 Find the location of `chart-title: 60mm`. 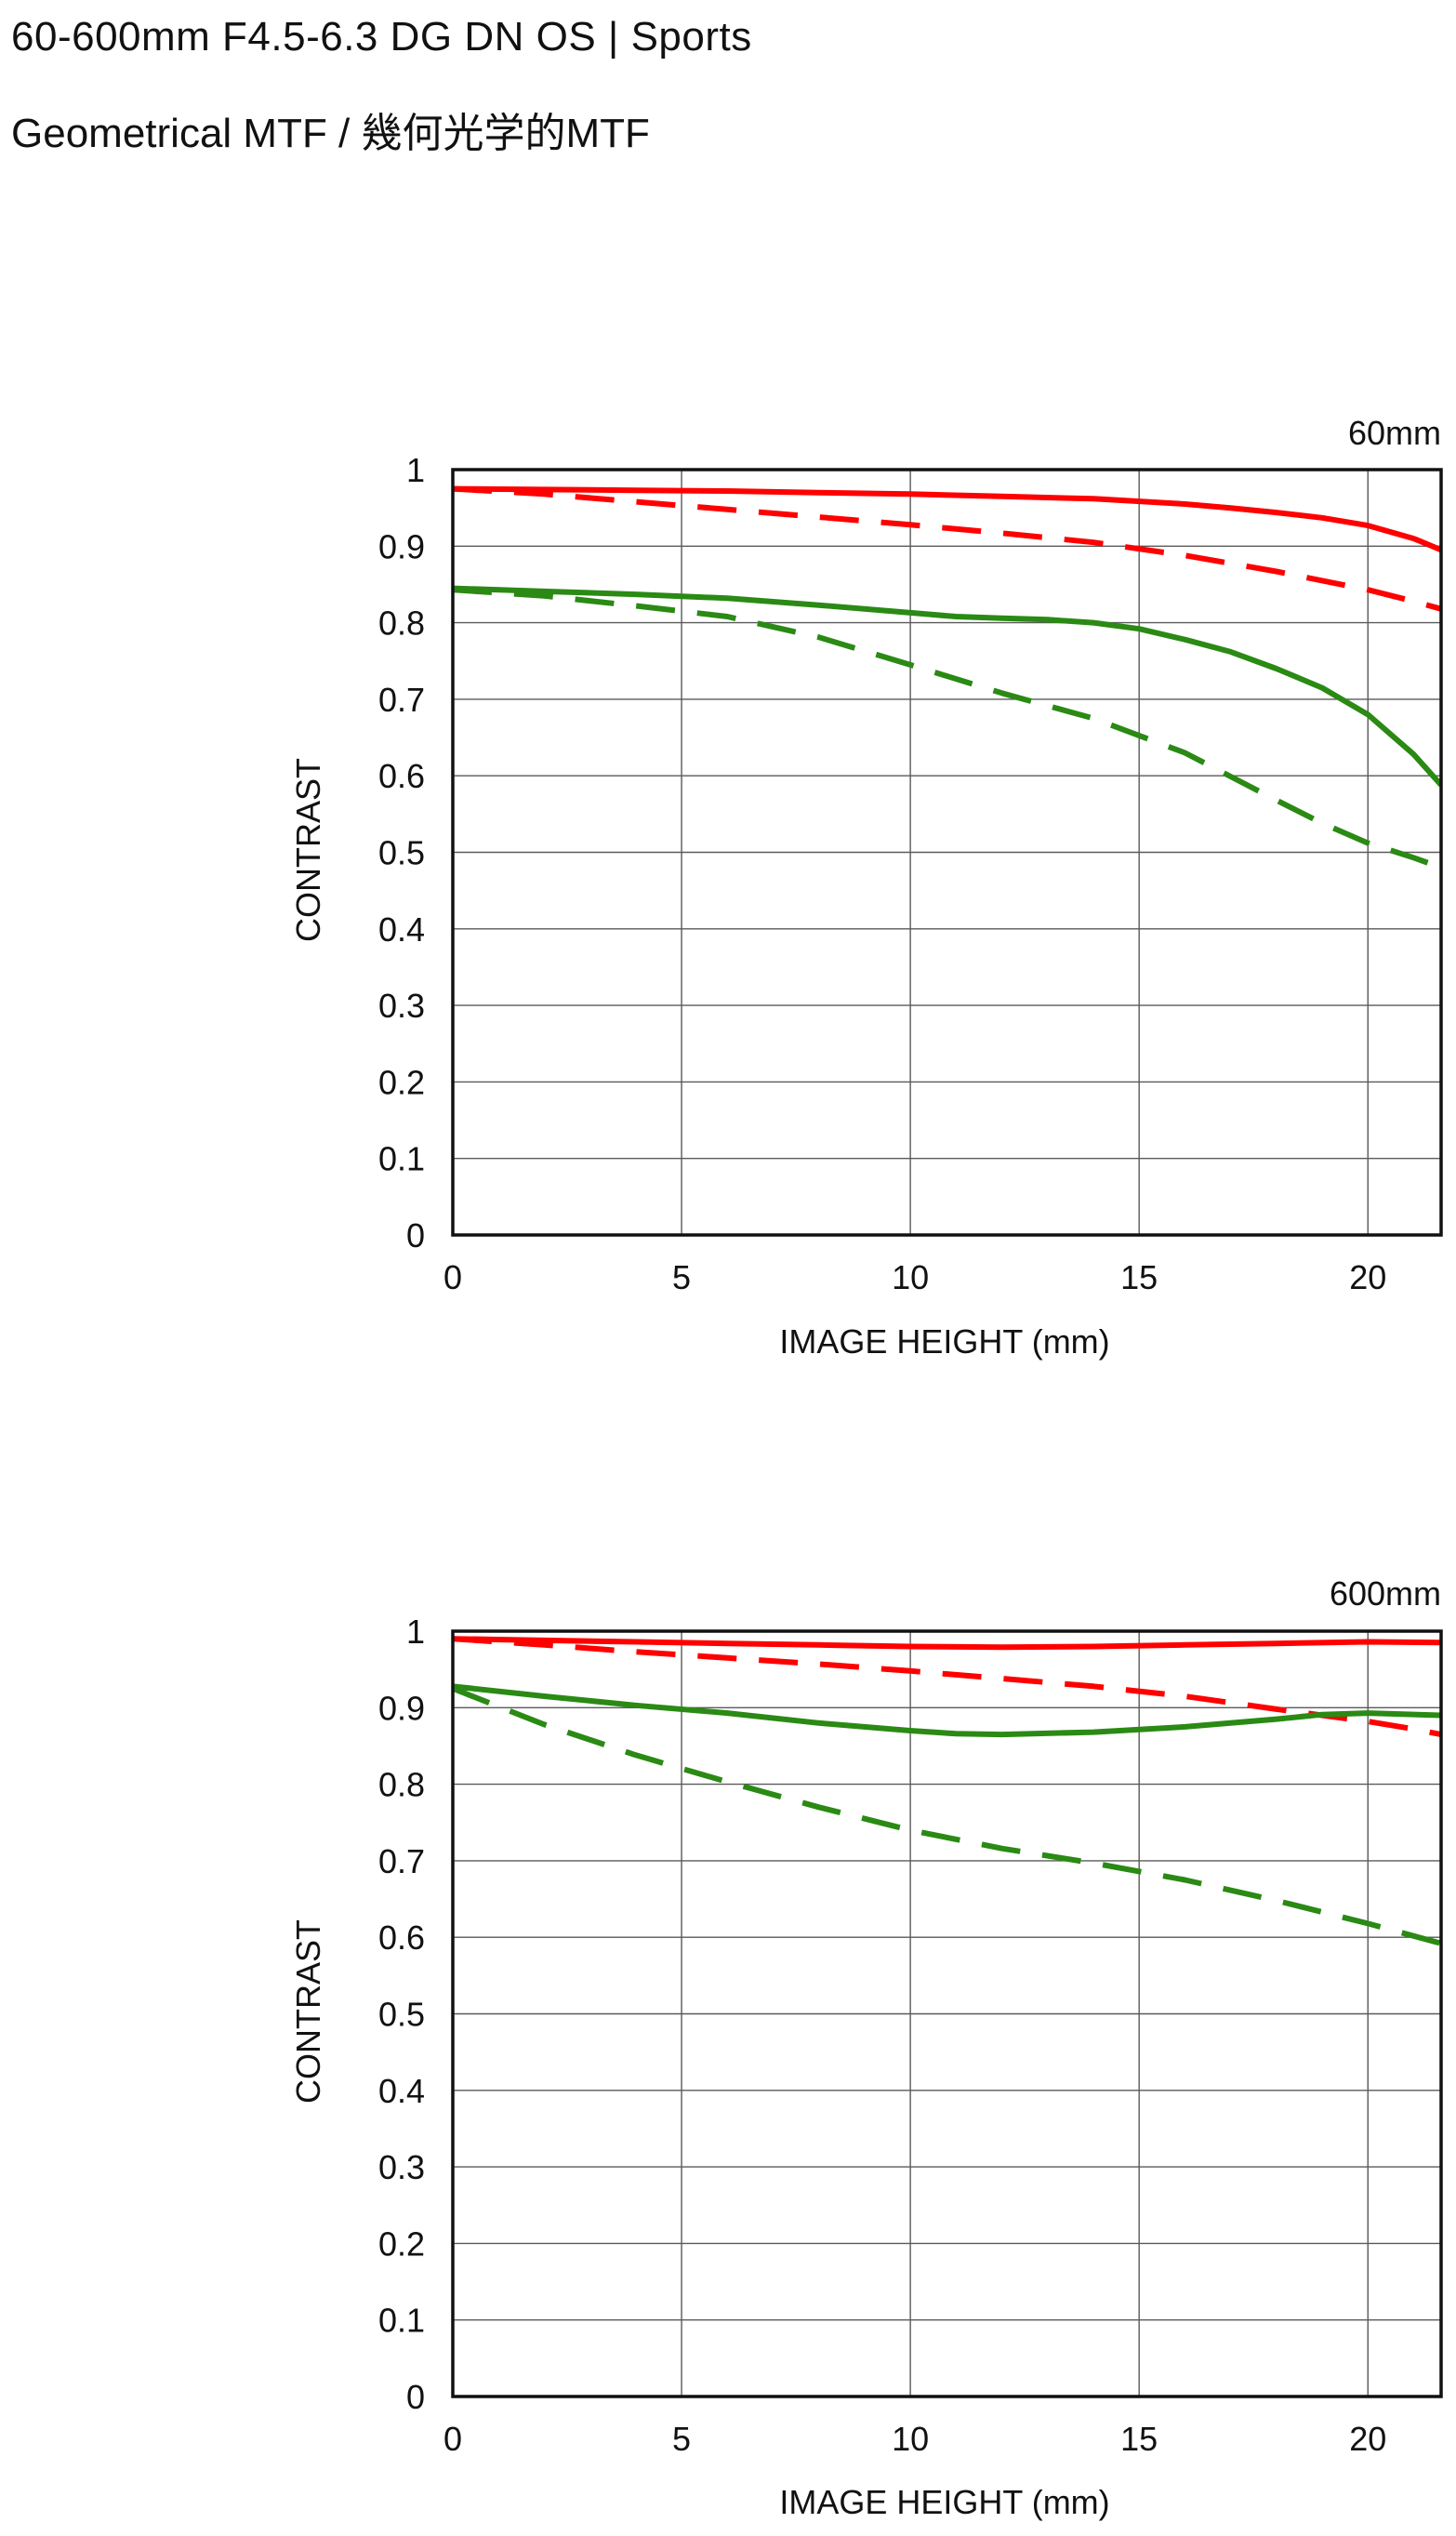

chart-title: 60mm is located at coordinates (1394, 433).